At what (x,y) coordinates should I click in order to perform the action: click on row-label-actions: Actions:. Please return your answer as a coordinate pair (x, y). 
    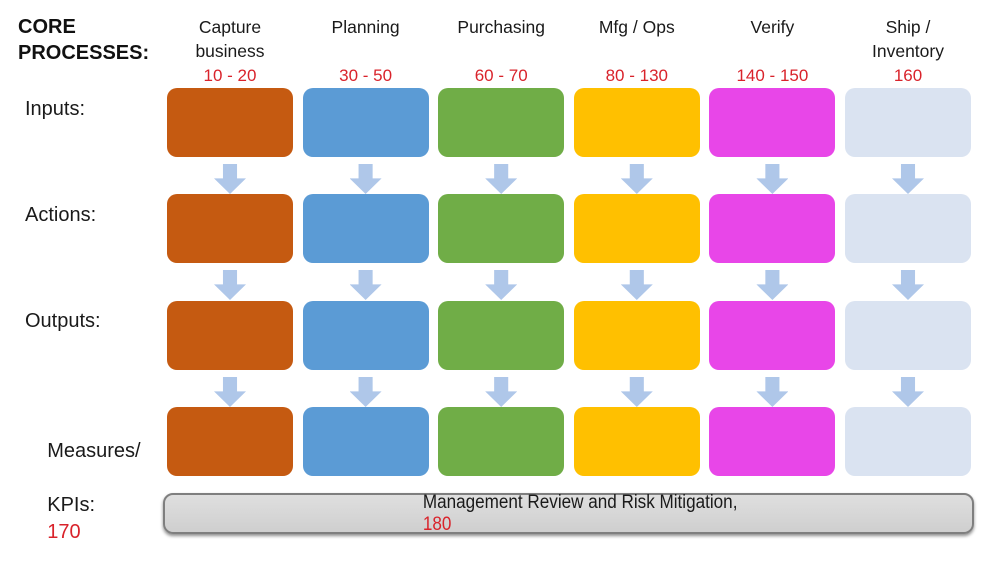
    Looking at the image, I should click on (61, 215).